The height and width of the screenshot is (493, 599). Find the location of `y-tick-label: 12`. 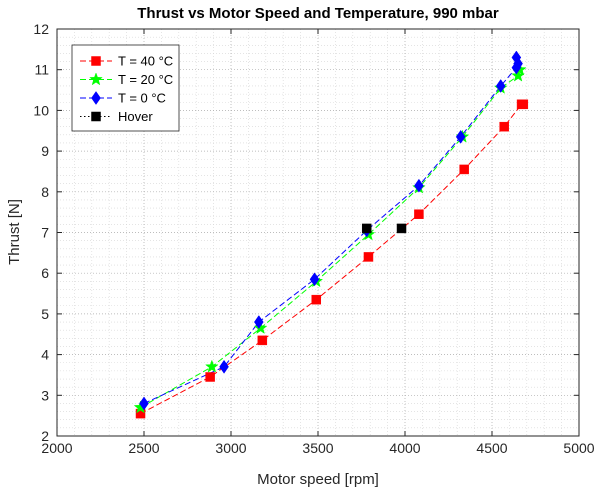

y-tick-label: 12 is located at coordinates (41, 29).